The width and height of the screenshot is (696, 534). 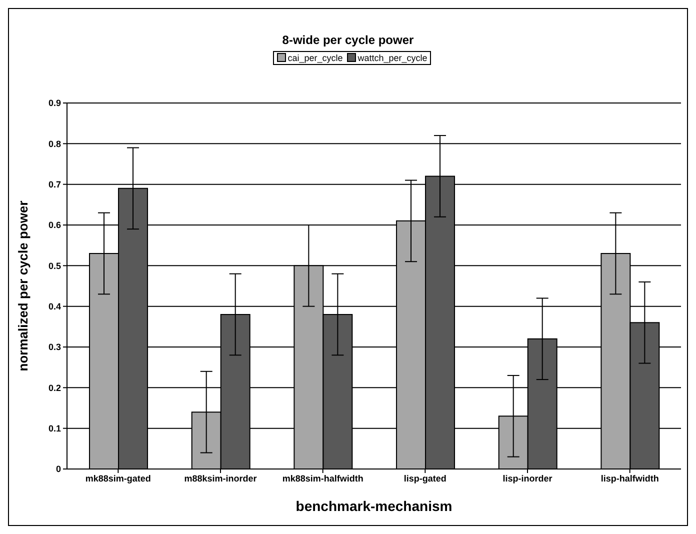 I want to click on y-tick-label: 0.4, so click(x=54, y=307).